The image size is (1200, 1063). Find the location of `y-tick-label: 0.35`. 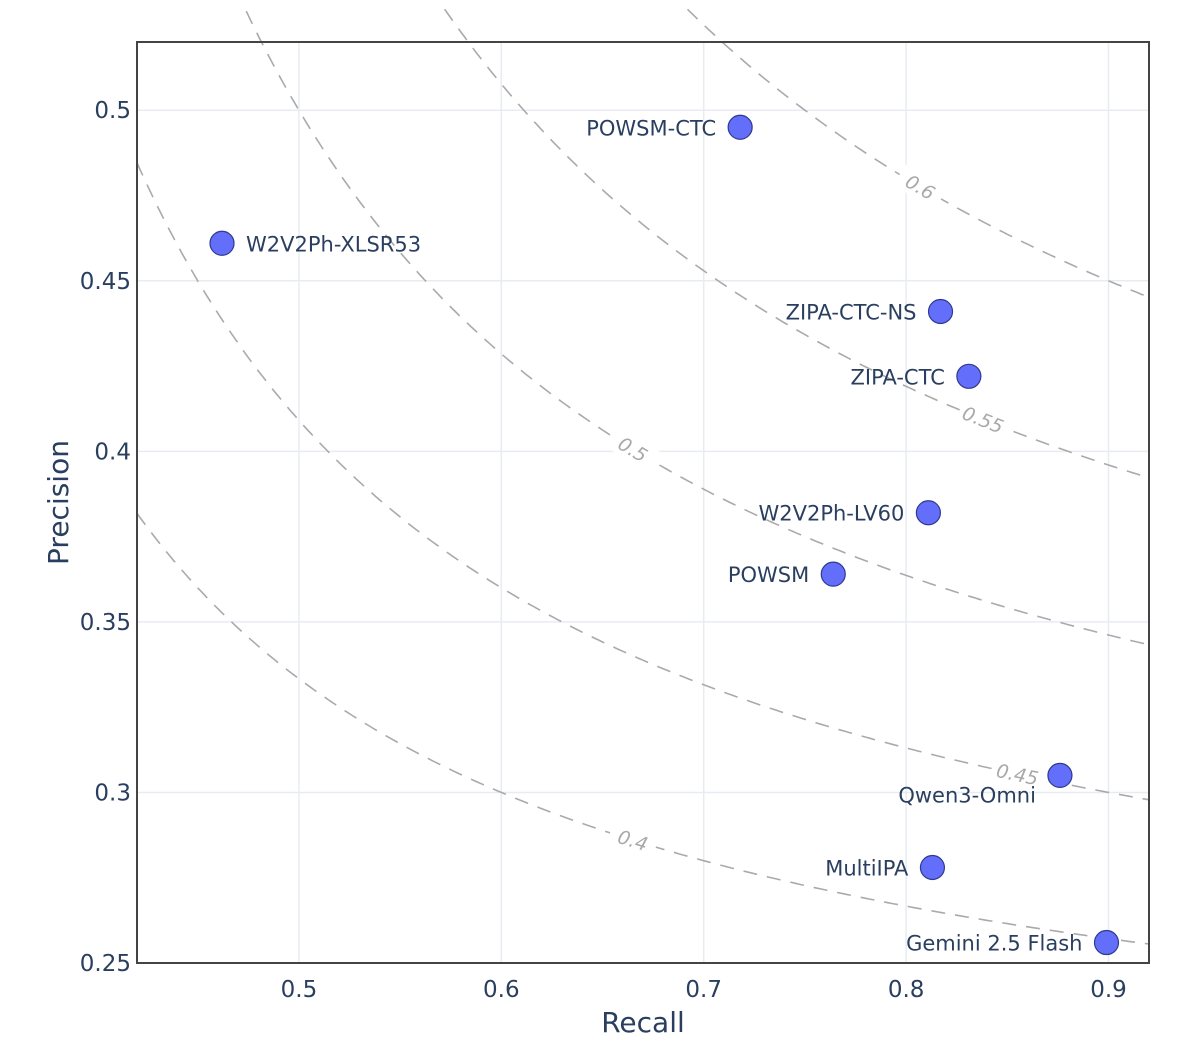

y-tick-label: 0.35 is located at coordinates (105, 623).